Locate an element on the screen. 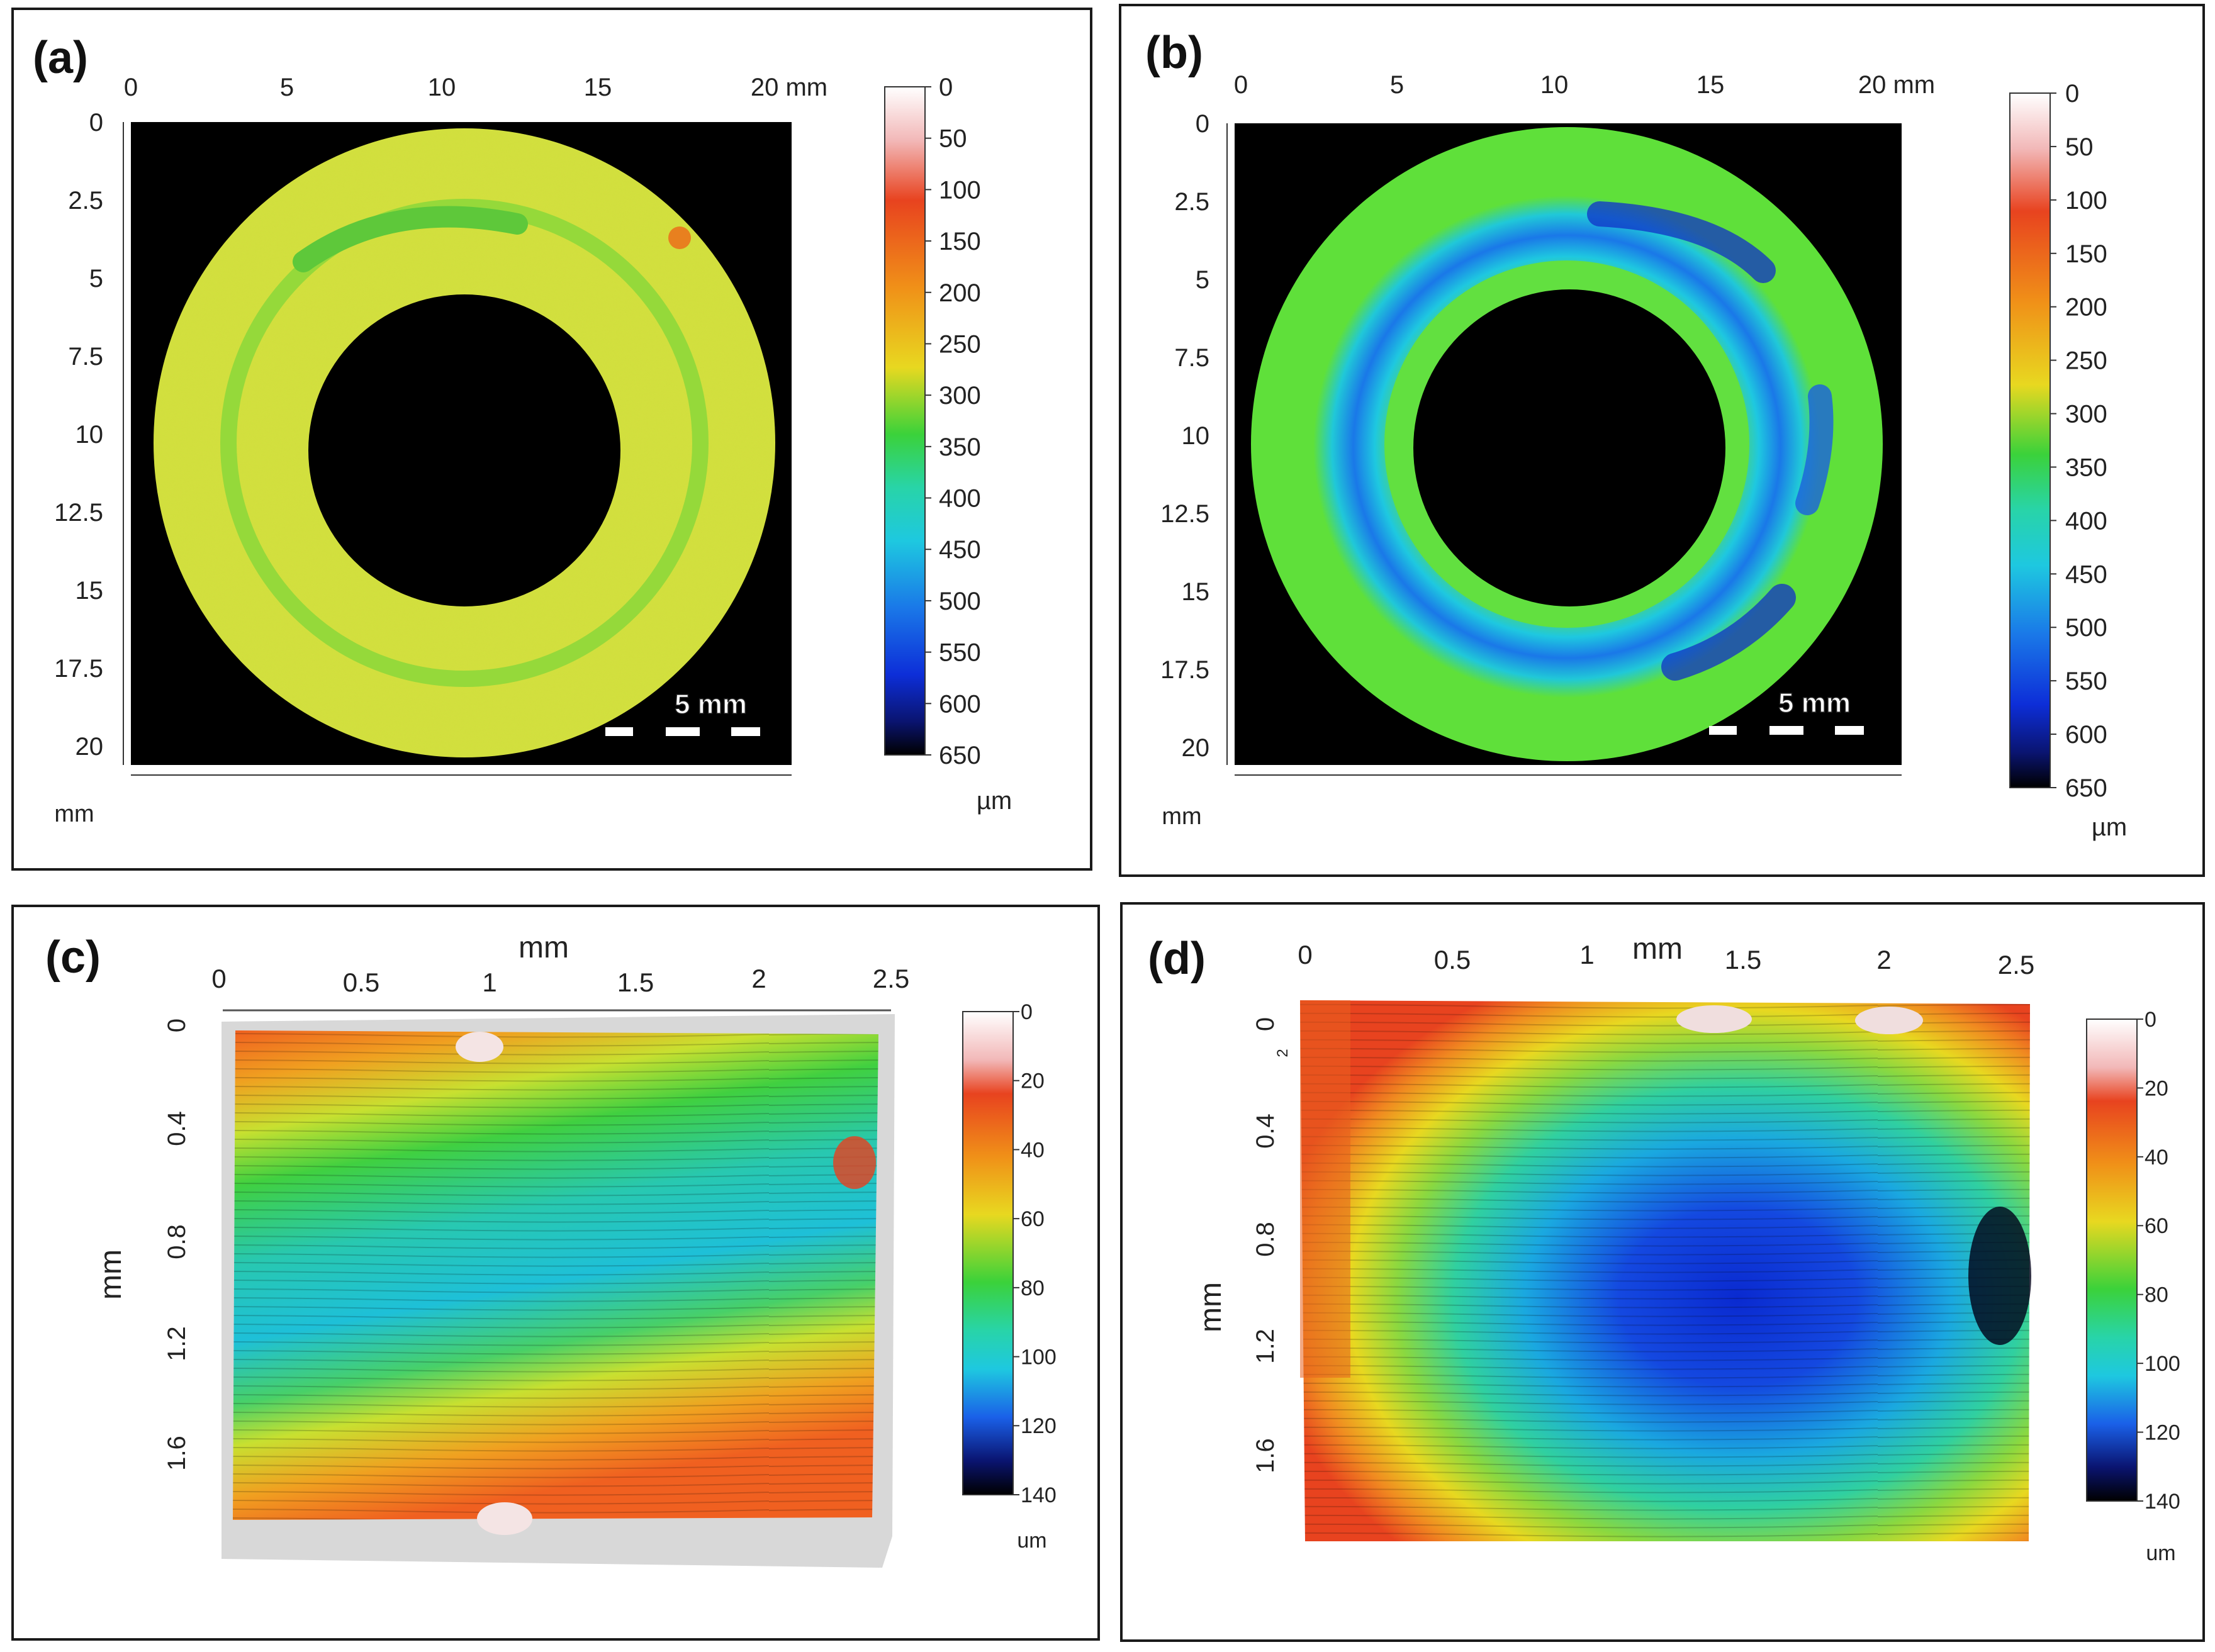 This screenshot has width=2215, height=1652. y-axis-title: mm is located at coordinates (1211, 1307).